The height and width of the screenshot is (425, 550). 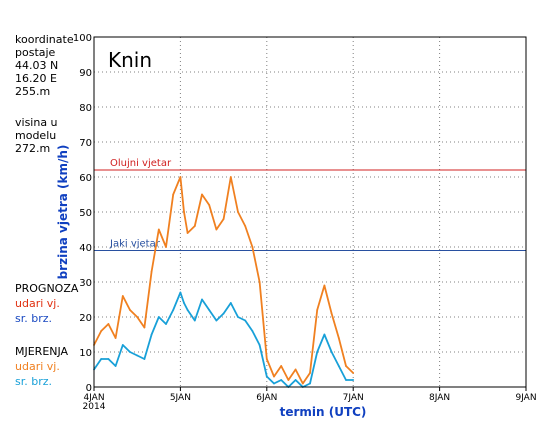 I want to click on measured-mean-legend: sr. brz., so click(x=34, y=381).